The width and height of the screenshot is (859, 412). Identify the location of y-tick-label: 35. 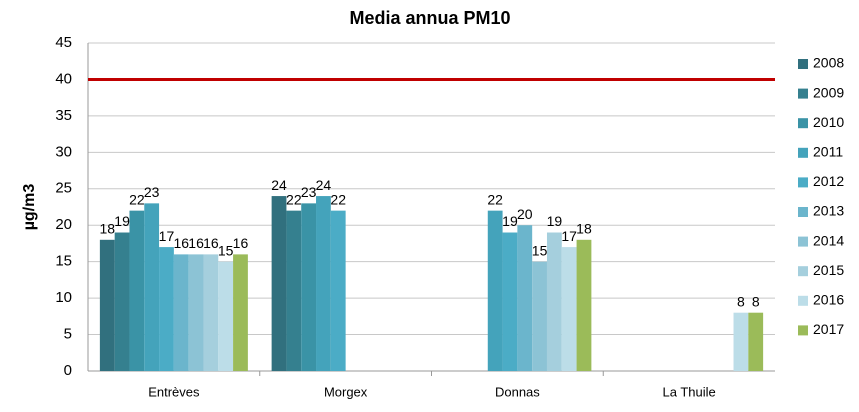
(63, 115).